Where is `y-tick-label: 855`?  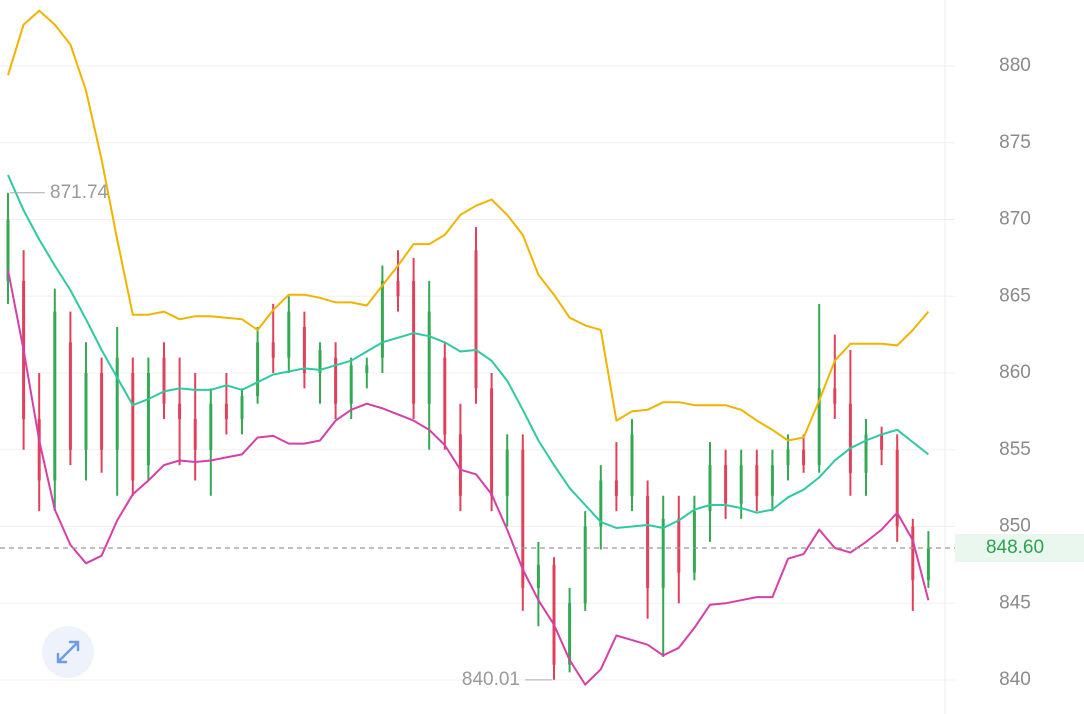
y-tick-label: 855 is located at coordinates (1015, 449).